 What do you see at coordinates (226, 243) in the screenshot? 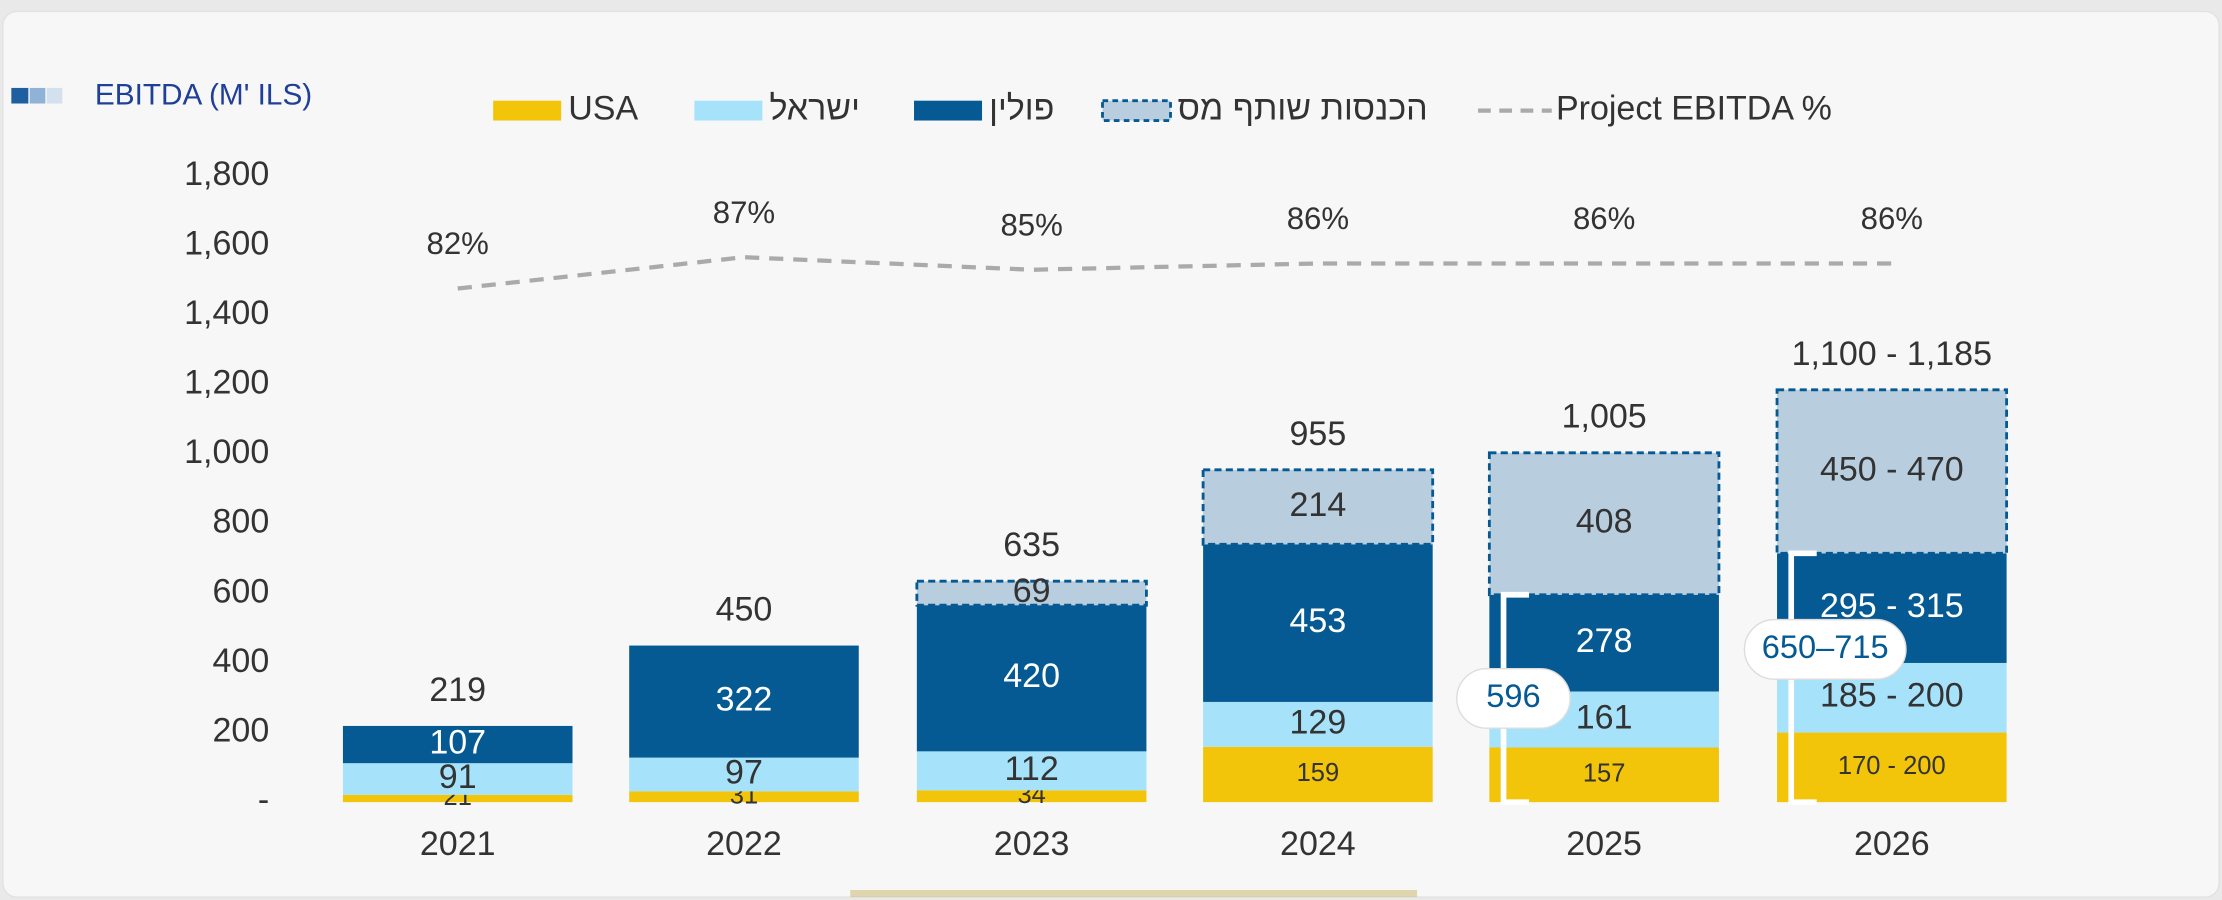
I see `y-tick-label: 1,600` at bounding box center [226, 243].